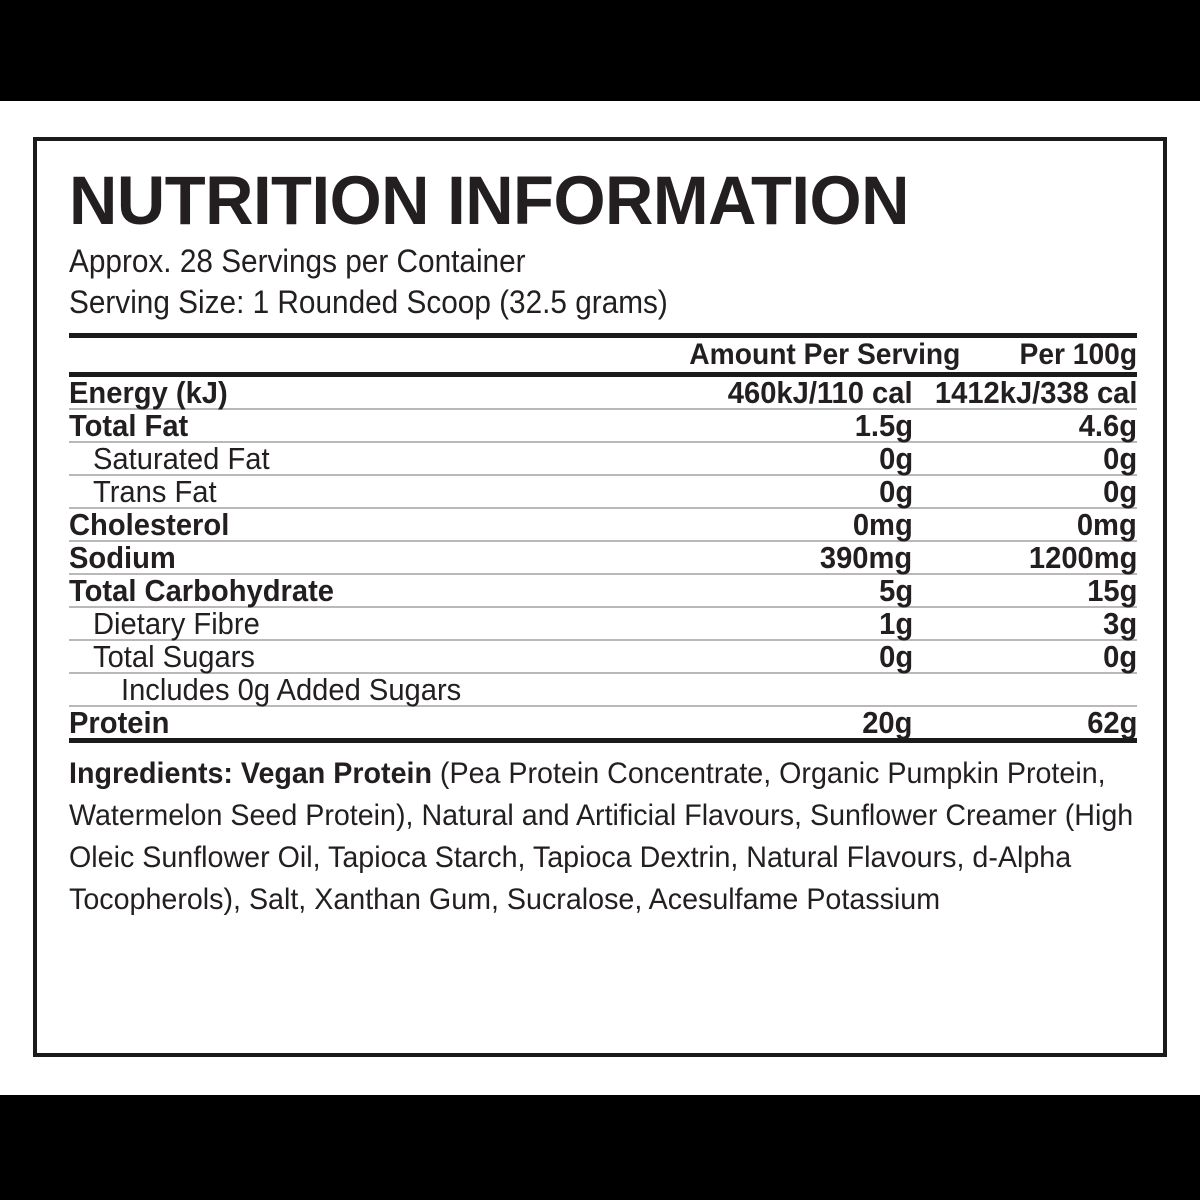 This screenshot has width=1200, height=1200. Describe the element at coordinates (1111, 722) in the screenshot. I see `nutrient-value-per-100g: 62g` at that location.